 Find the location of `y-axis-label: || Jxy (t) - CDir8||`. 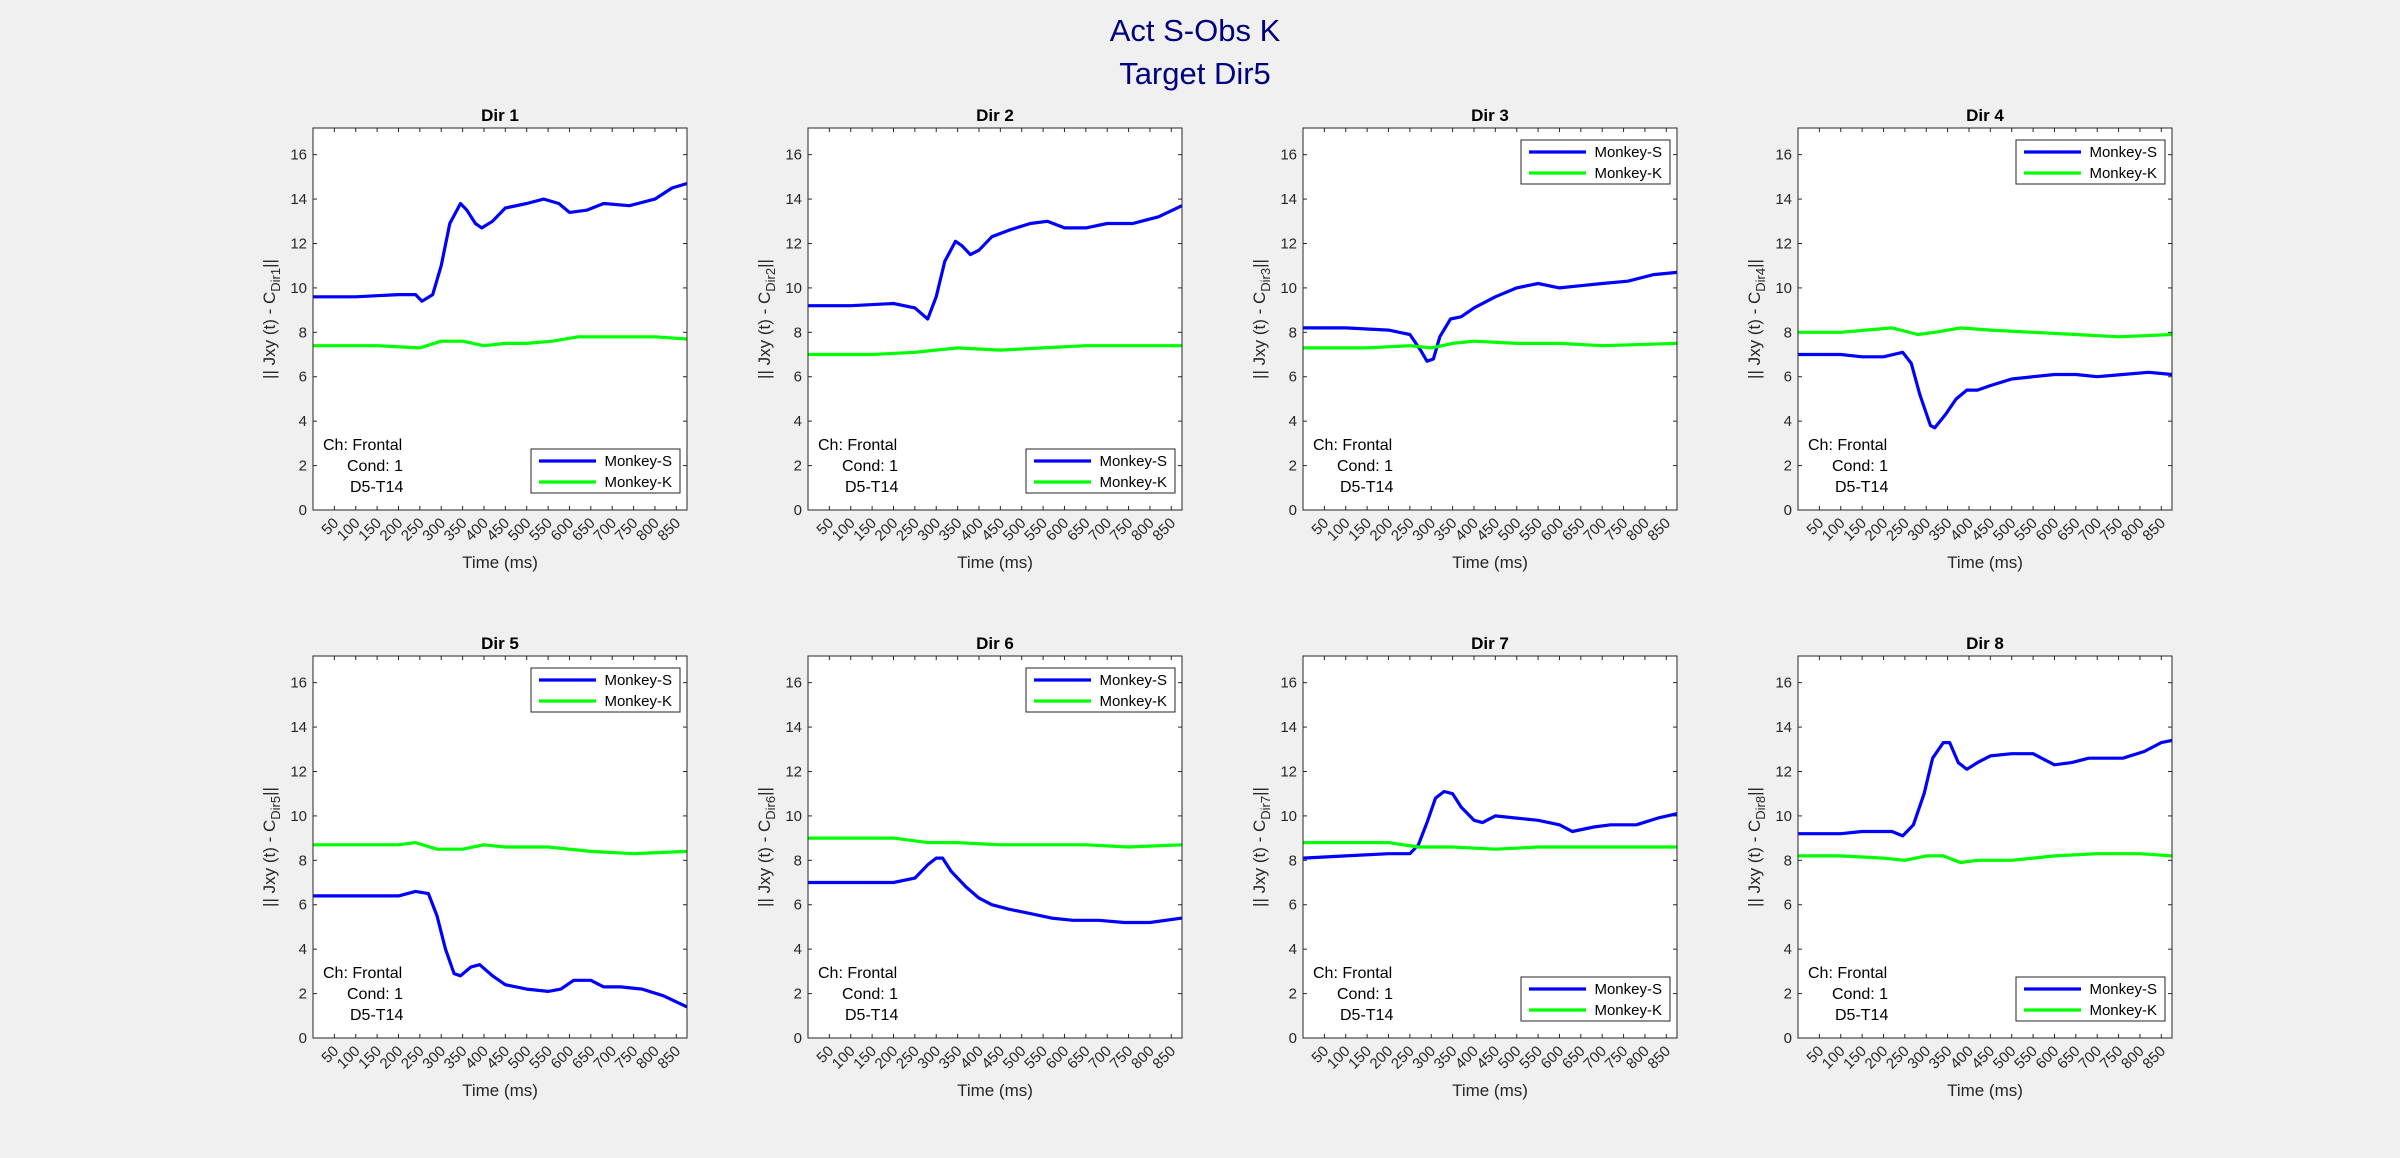

y-axis-label: || Jxy (t) - CDir8|| is located at coordinates (1756, 847).